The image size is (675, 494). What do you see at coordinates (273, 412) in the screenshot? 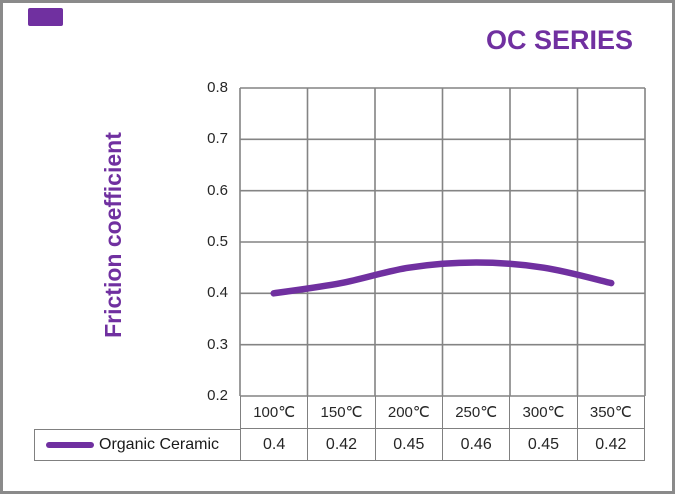
I see `x-tick-label: 100℃` at bounding box center [273, 412].